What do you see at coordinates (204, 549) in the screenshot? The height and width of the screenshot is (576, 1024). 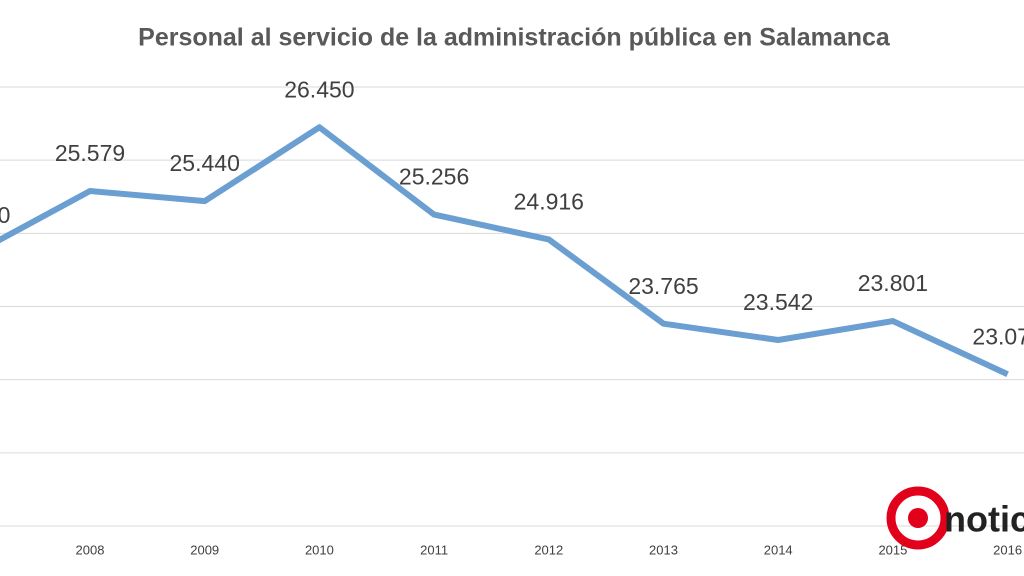 I see `x-tick-label: 2009` at bounding box center [204, 549].